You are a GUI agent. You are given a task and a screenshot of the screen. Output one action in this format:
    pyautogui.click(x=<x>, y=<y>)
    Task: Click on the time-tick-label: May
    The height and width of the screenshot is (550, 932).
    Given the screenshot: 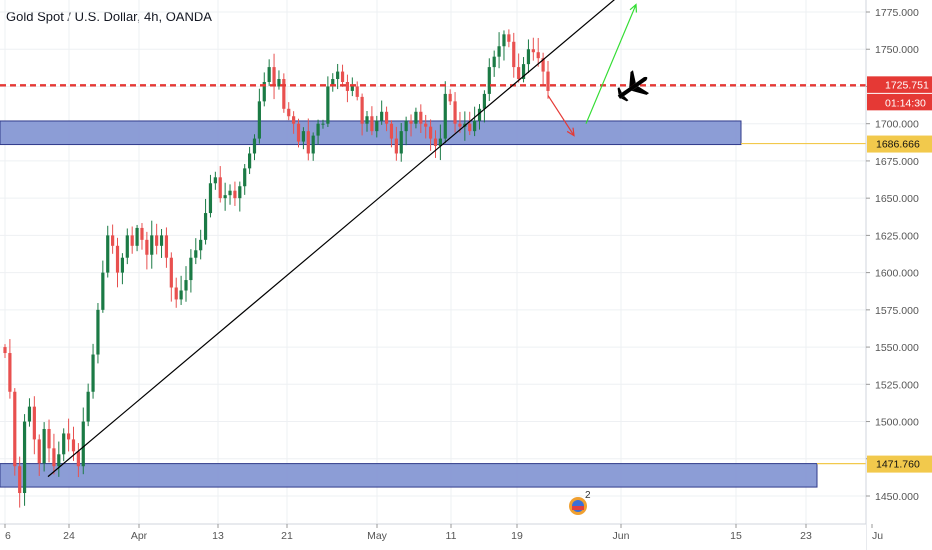 What is the action you would take?
    pyautogui.click(x=377, y=536)
    